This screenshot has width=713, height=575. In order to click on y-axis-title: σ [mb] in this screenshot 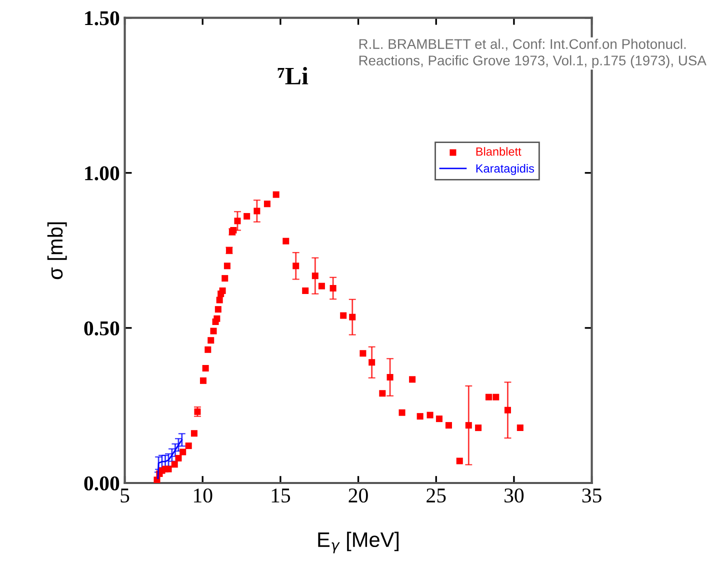, I will do `click(57, 251)`.